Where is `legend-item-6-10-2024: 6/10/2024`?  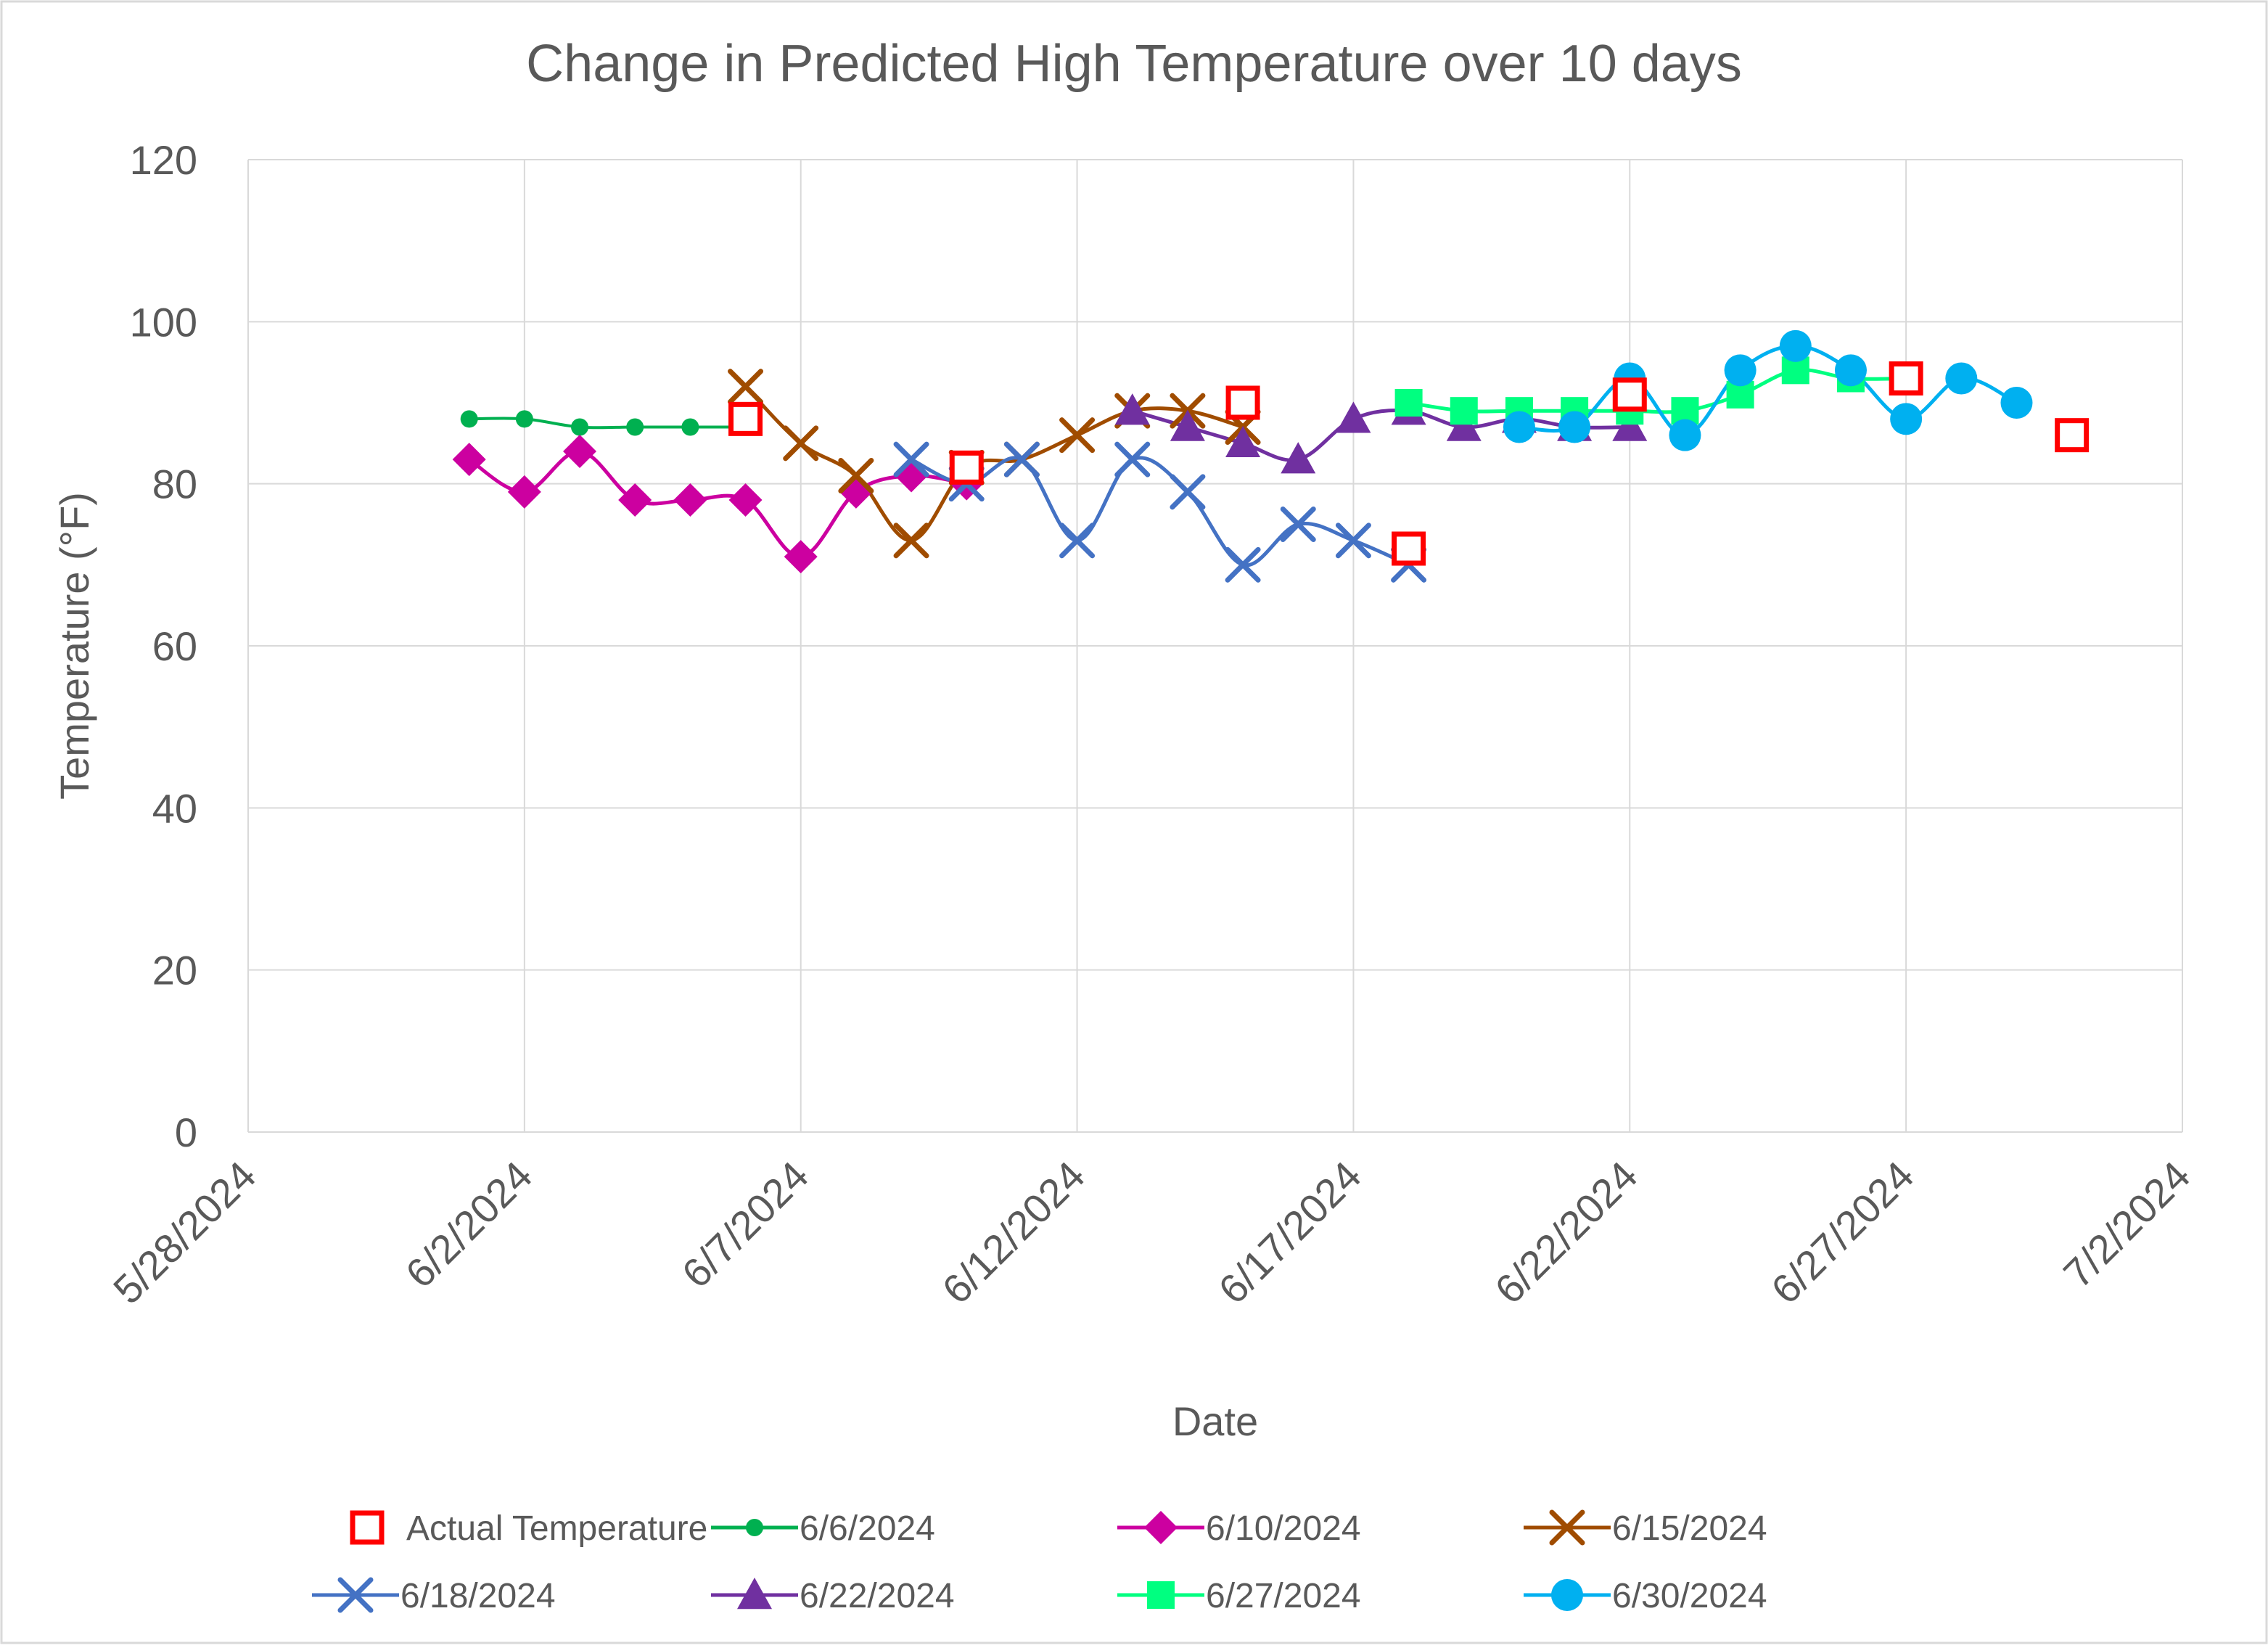 legend-item-6-10-2024: 6/10/2024 is located at coordinates (1239, 1529).